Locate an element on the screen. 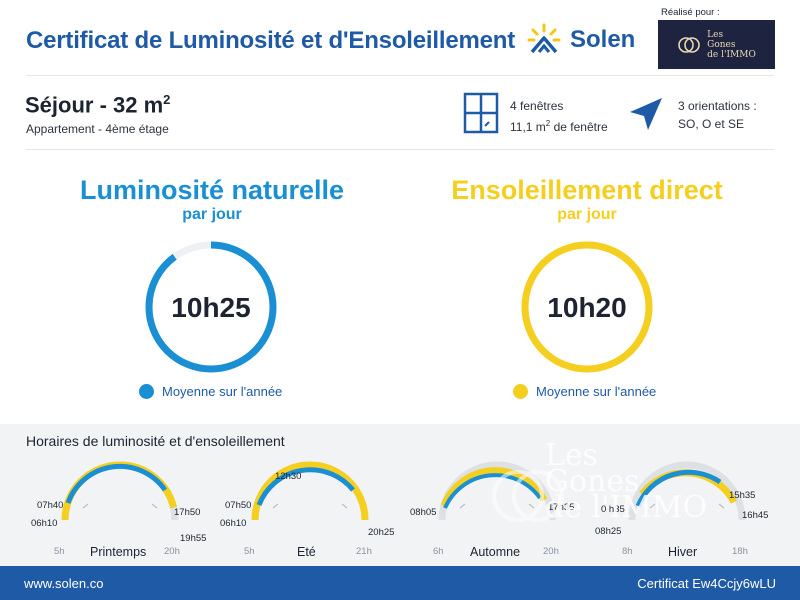 The width and height of the screenshot is (800, 600). luminosite-legend: Moyenne sur l'année is located at coordinates (210, 391).